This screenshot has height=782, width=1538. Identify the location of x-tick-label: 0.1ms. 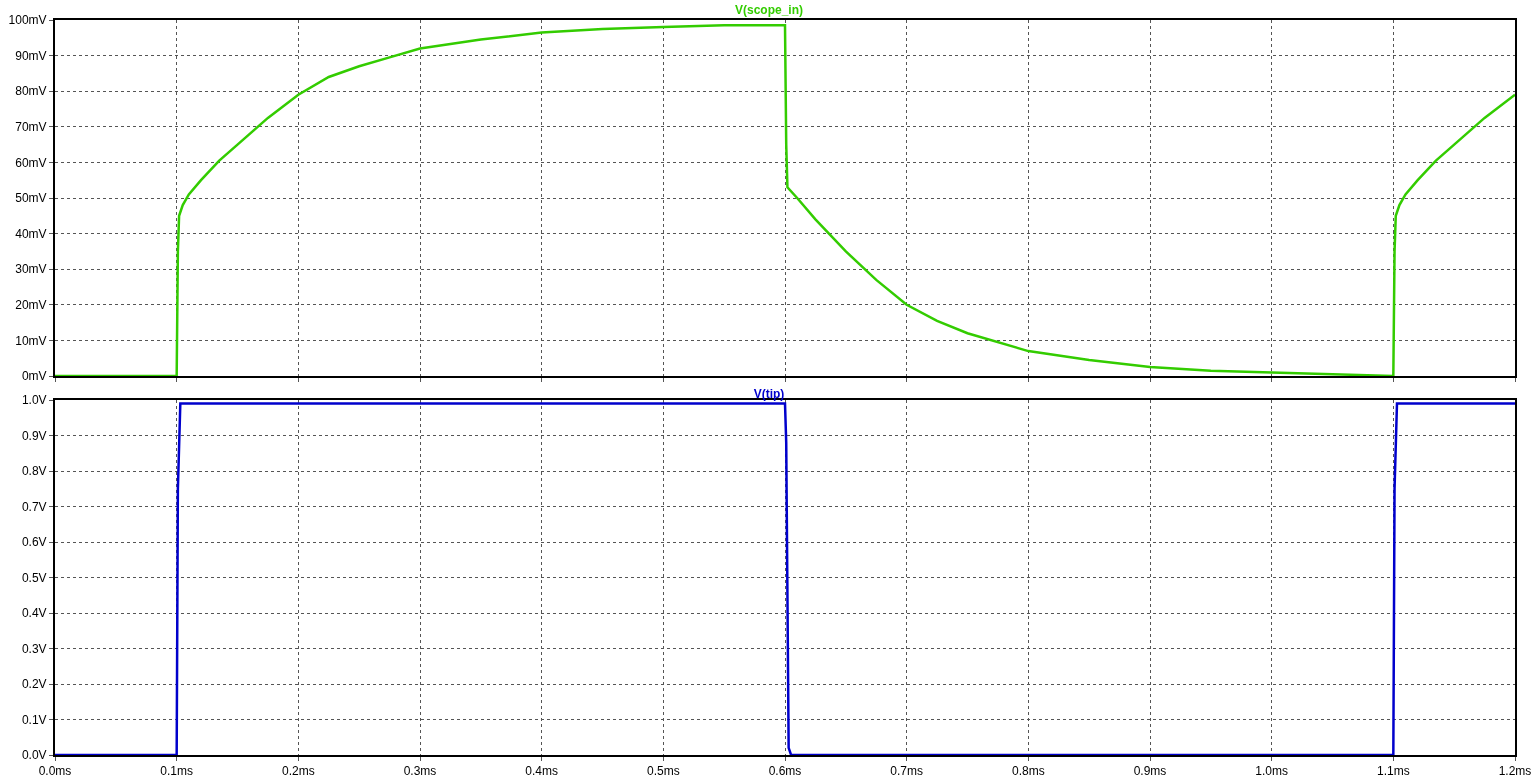
(177, 771).